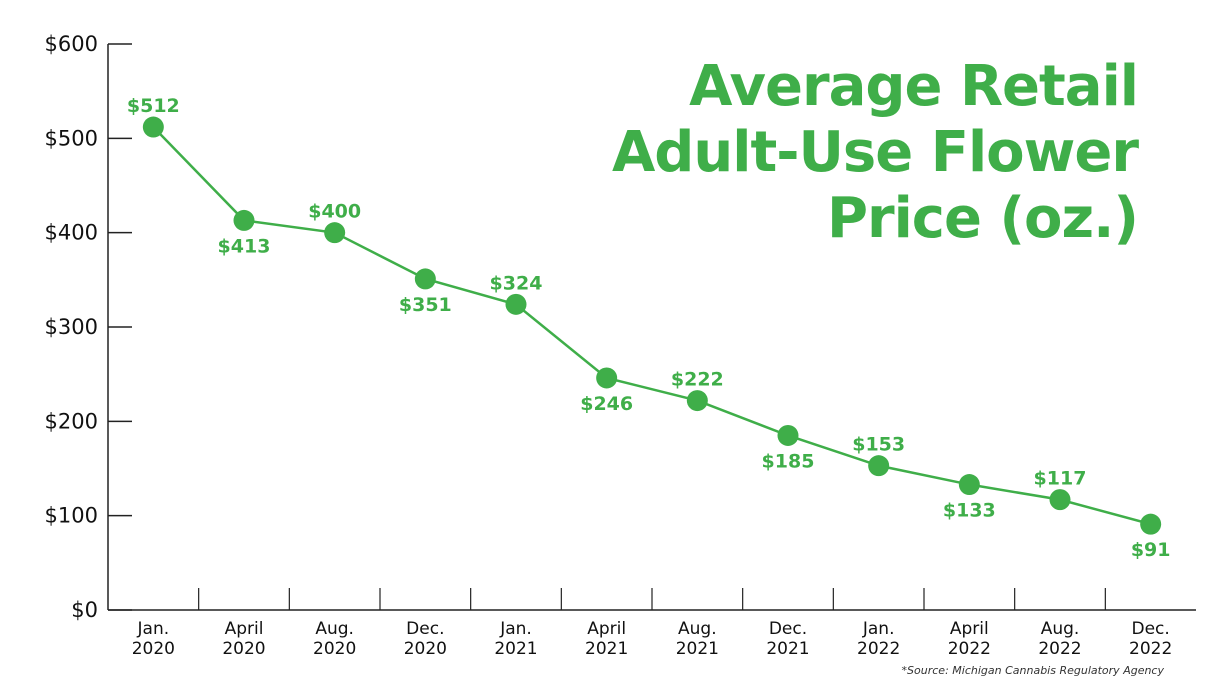 Image resolution: width=1210 pixels, height=685 pixels. Describe the element at coordinates (788, 461) in the screenshot. I see `data-label: $185` at that location.